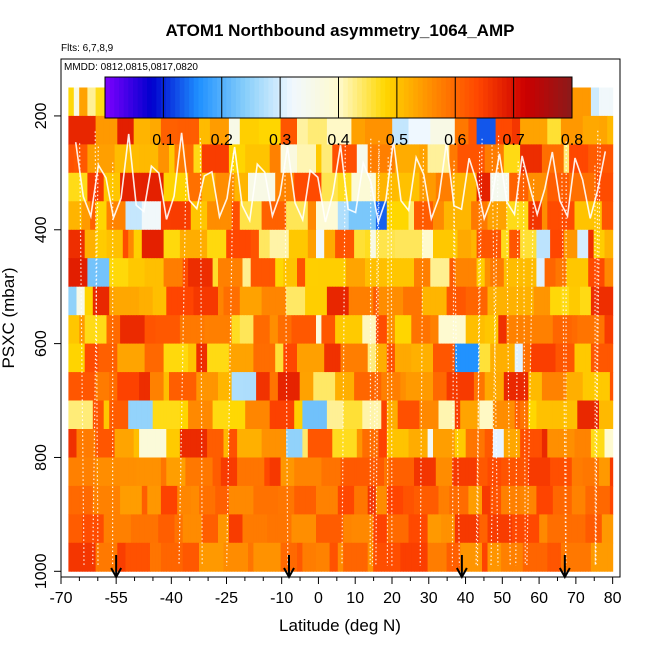 This screenshot has height=650, width=650. What do you see at coordinates (116, 573) in the screenshot?
I see `profile-arrow-head` at bounding box center [116, 573].